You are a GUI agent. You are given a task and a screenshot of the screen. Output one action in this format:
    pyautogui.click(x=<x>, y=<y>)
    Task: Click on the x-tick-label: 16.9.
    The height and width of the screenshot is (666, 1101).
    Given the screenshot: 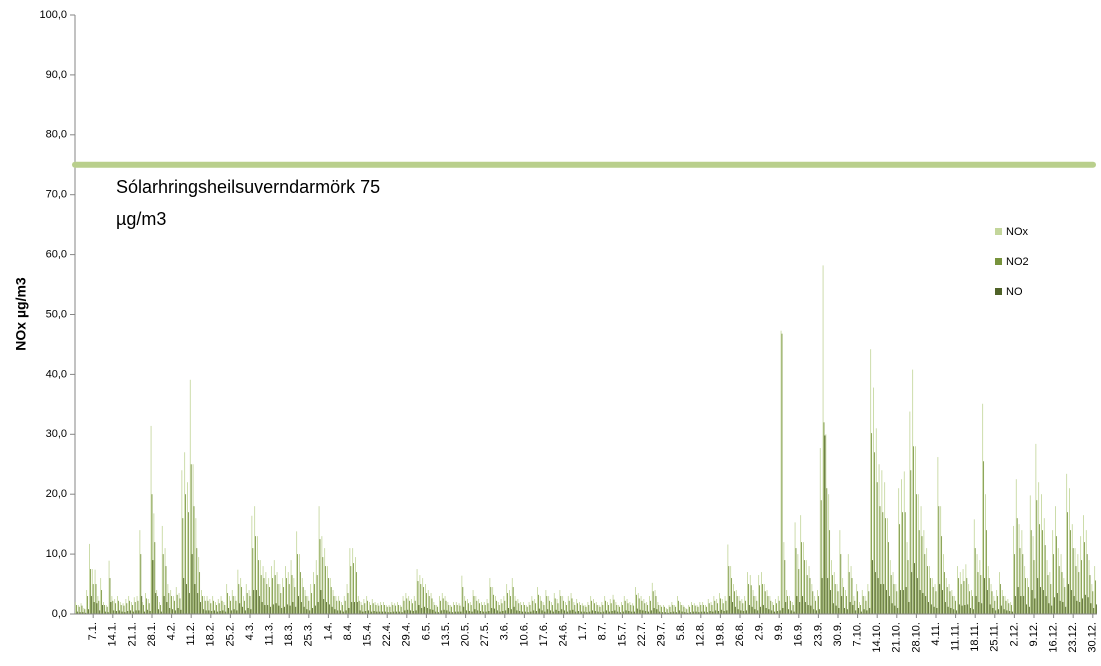 What is the action you would take?
    pyautogui.click(x=799, y=634)
    